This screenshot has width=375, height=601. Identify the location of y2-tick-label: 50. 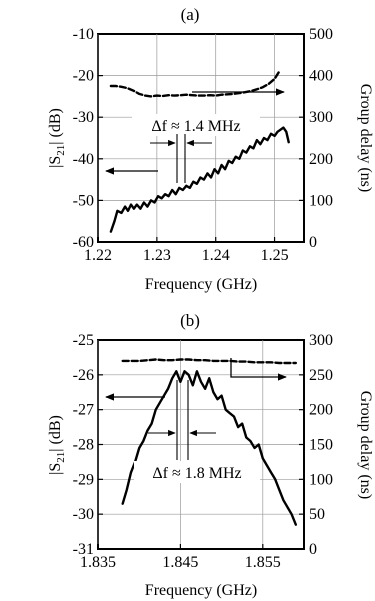
(317, 514).